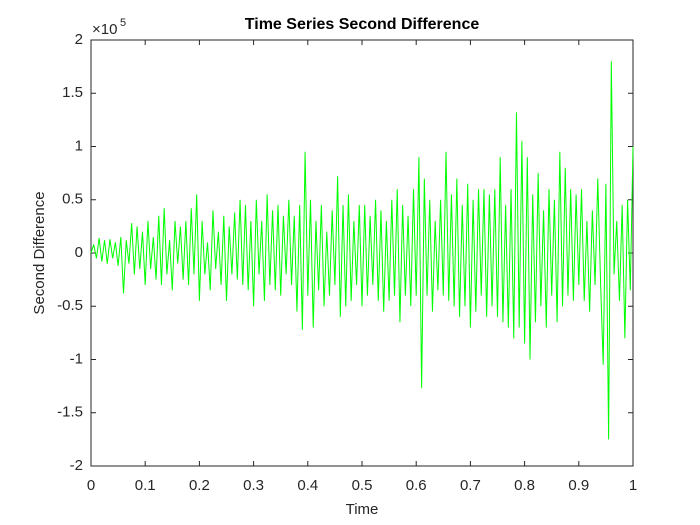 The image size is (700, 525). What do you see at coordinates (39, 252) in the screenshot?
I see `y-axis-label: Second Difference` at bounding box center [39, 252].